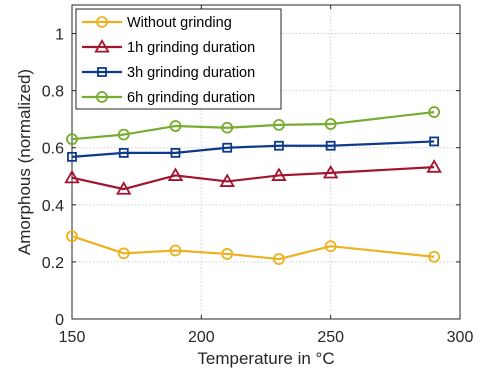 This screenshot has height=372, width=483. I want to click on x-tick-label: 250, so click(330, 337).